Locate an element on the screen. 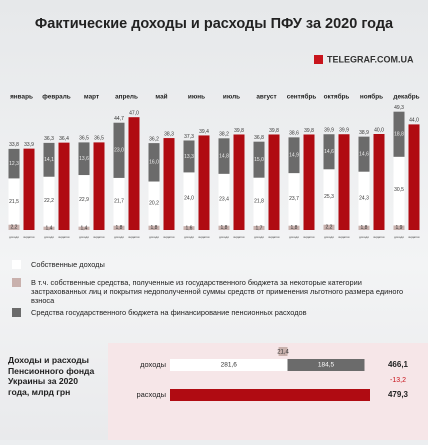 This screenshot has width=428, height=445. x-tick-label: февраль is located at coordinates (56, 97).